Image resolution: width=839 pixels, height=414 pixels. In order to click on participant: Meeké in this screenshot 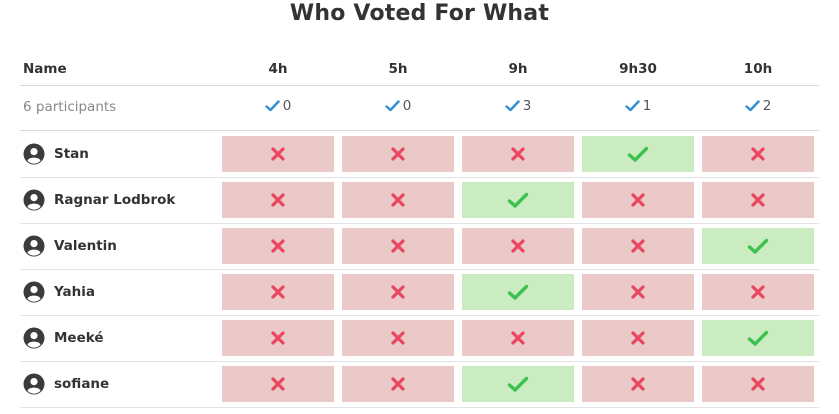, I will do `click(63, 338)`.